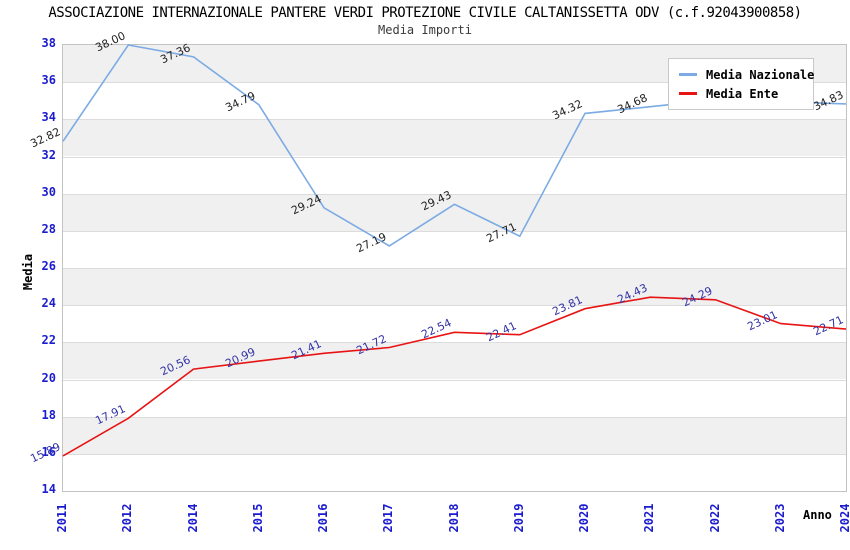 The height and width of the screenshot is (550, 850). What do you see at coordinates (48, 414) in the screenshot?
I see `y-tick-label: 18` at bounding box center [48, 414].